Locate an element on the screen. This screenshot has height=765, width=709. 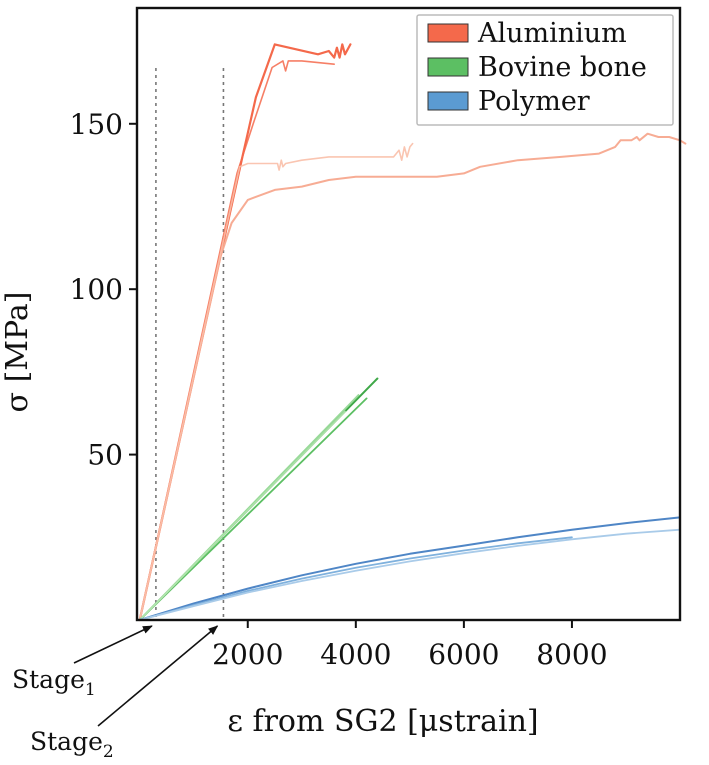
legend-swatch-polymer is located at coordinates (448, 101).